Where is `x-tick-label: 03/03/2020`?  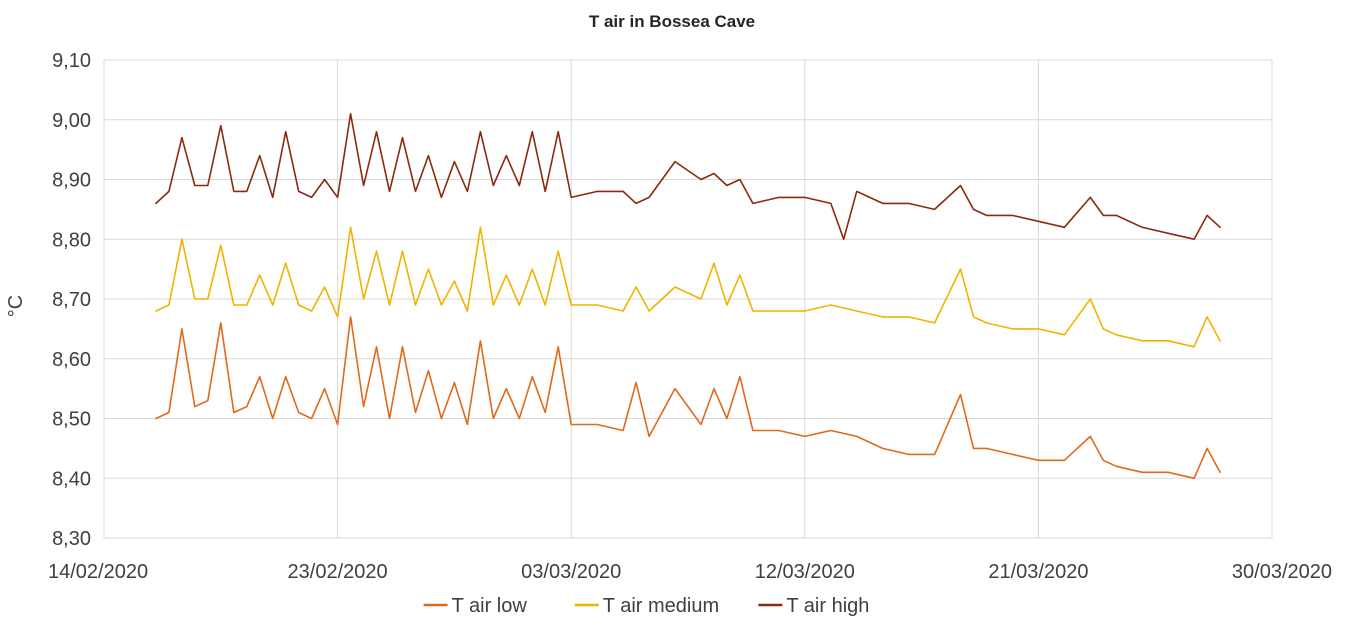
x-tick-label: 03/03/2020 is located at coordinates (571, 572).